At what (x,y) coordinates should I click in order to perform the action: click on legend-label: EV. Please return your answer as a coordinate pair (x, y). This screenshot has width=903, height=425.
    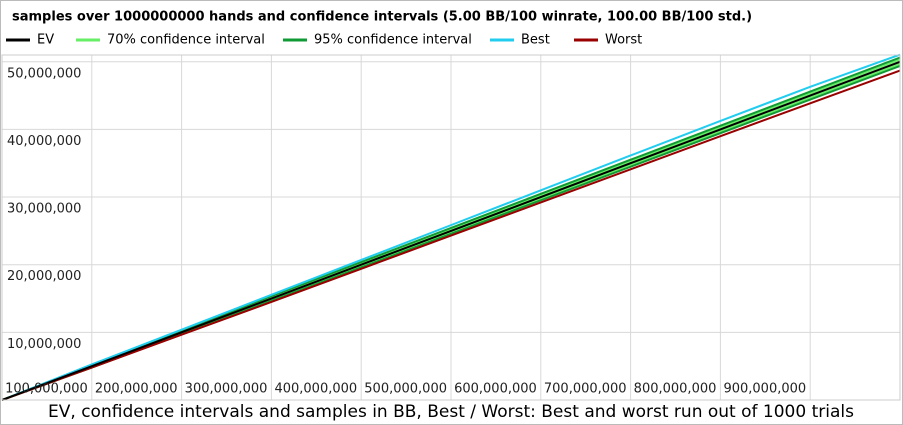
    Looking at the image, I should click on (45, 40).